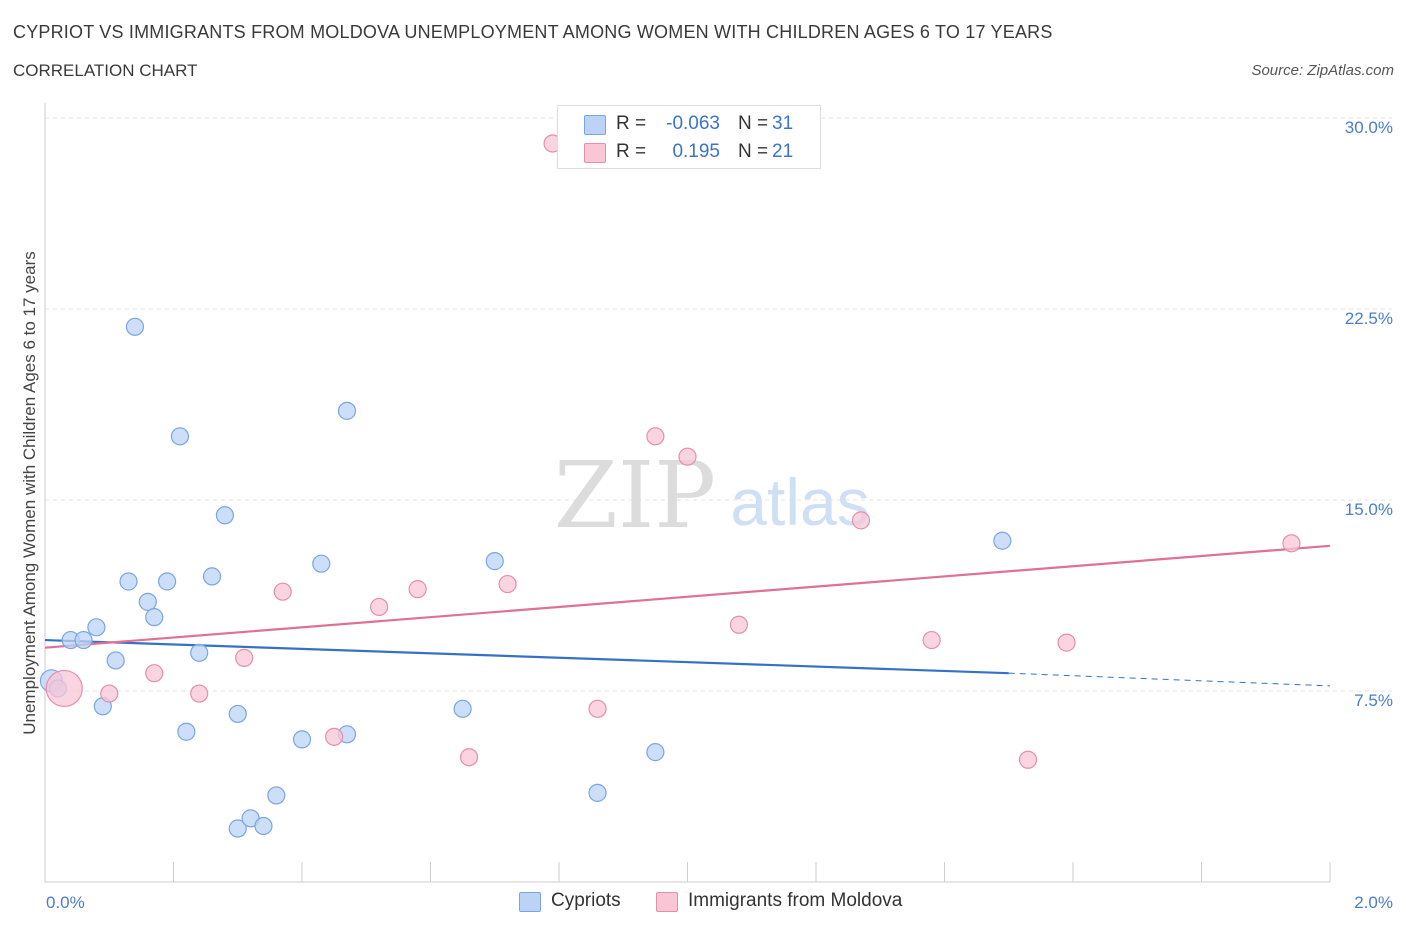 The width and height of the screenshot is (1406, 930). I want to click on trend-line-extension, so click(1169, 679).